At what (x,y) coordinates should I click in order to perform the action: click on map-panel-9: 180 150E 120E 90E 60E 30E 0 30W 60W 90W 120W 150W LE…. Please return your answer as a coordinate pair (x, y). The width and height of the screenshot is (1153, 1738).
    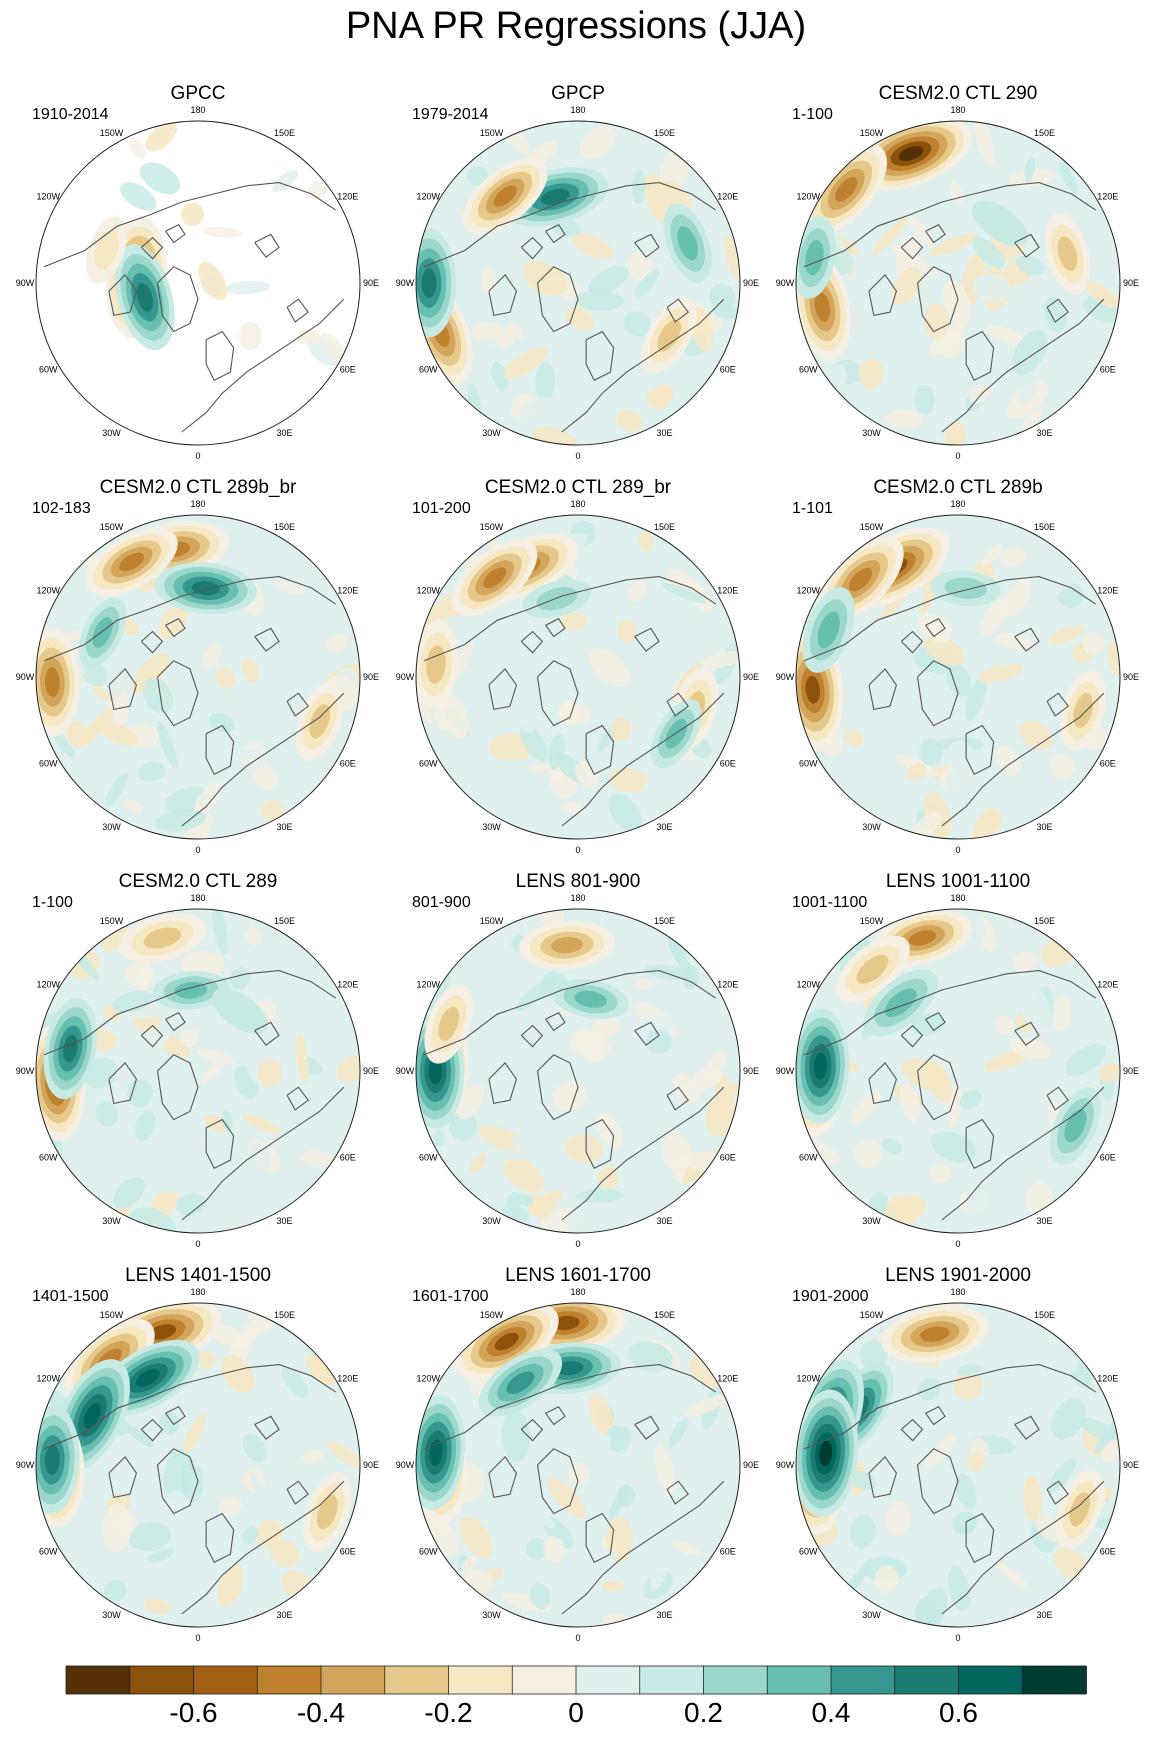
    Looking at the image, I should click on (957, 1060).